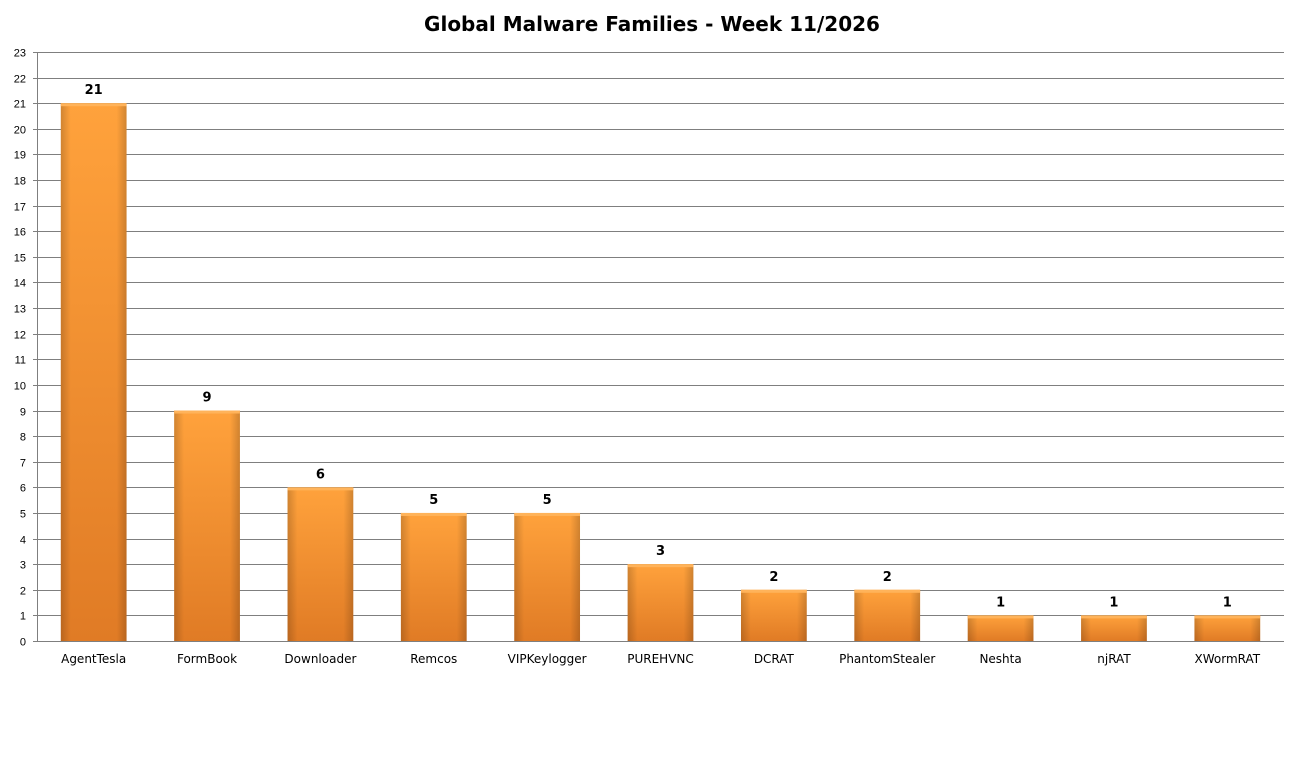 The height and width of the screenshot is (771, 1304). What do you see at coordinates (20, 284) in the screenshot?
I see `y-tick-label-14: 14` at bounding box center [20, 284].